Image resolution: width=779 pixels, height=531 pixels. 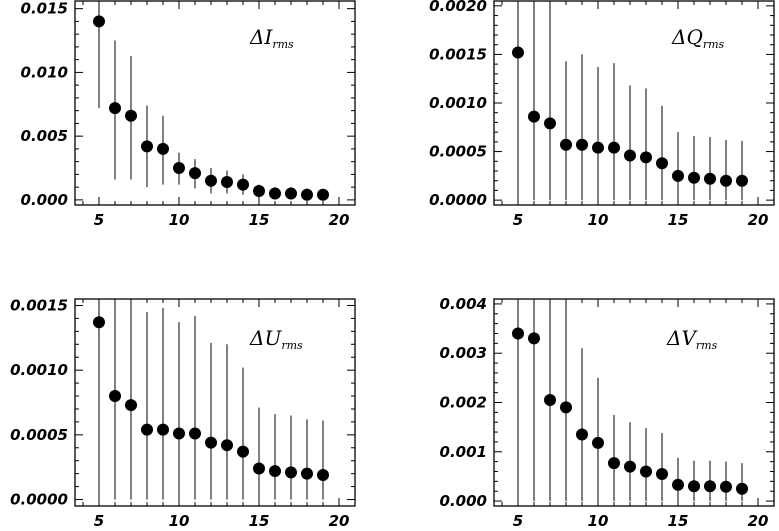 I want to click on y-tick-label: 0.004, so click(x=463, y=304).